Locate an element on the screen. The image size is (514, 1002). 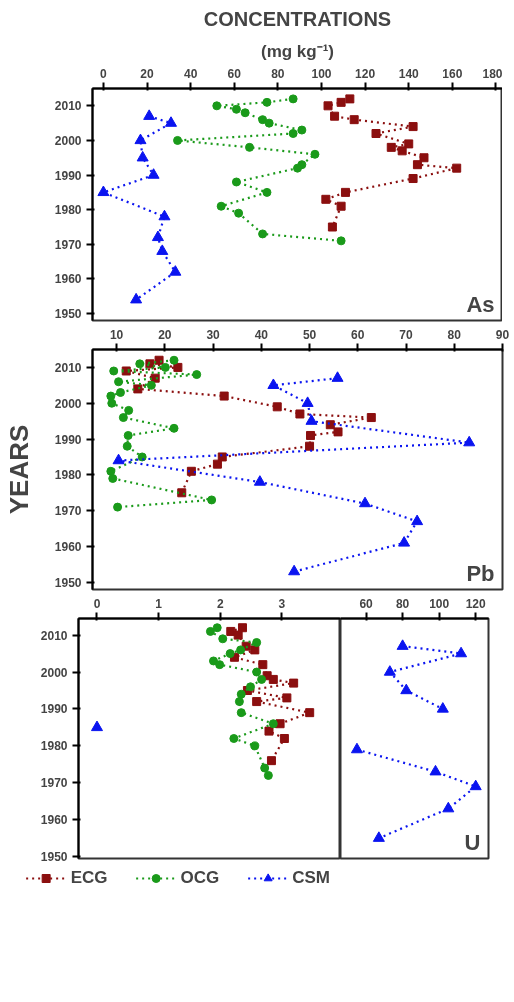
x-tick-label: 30 is located at coordinates (213, 334).